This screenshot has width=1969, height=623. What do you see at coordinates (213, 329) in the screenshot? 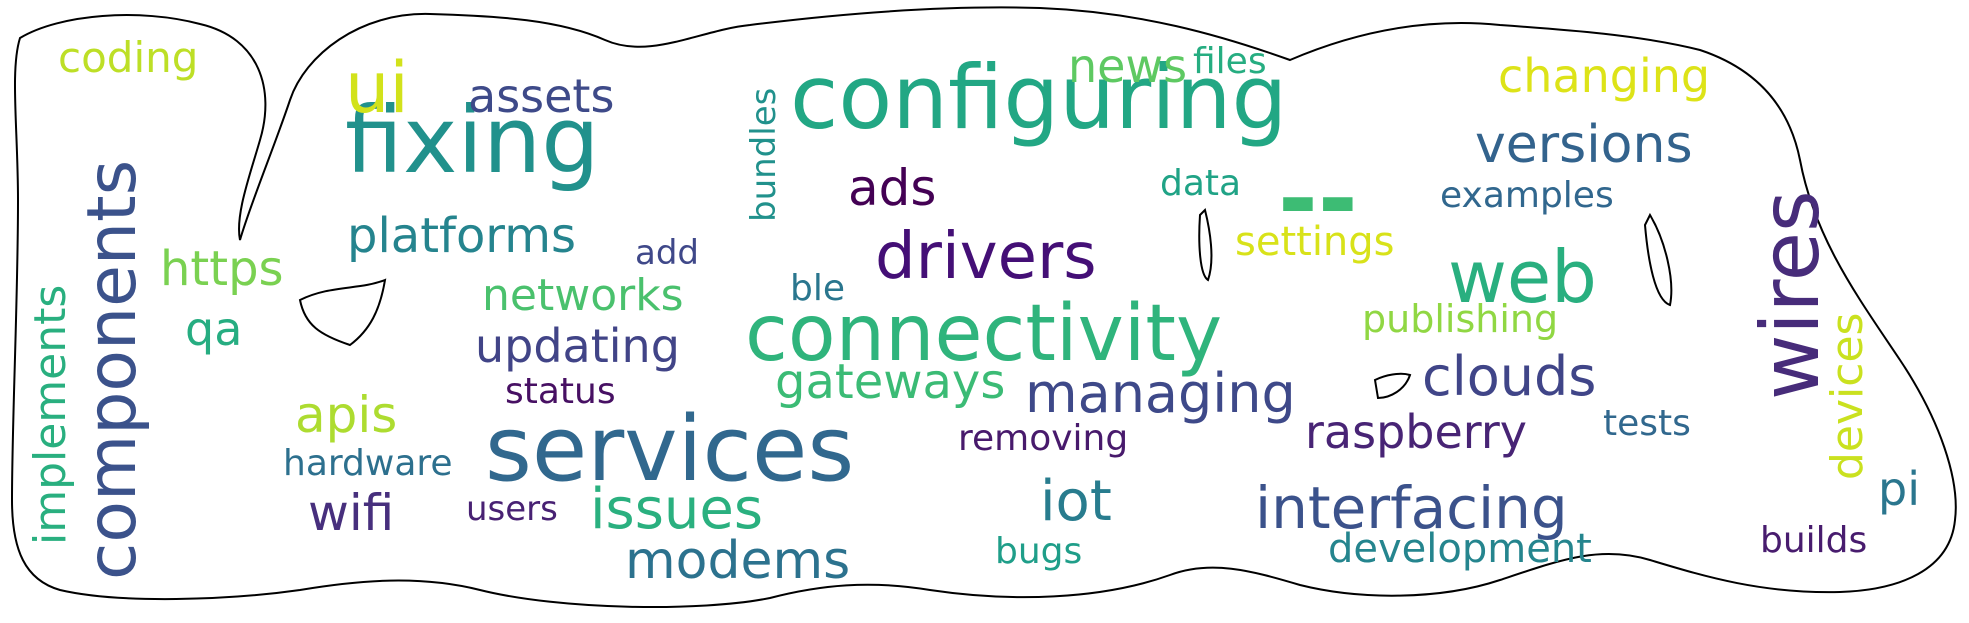
I see `word-qa: qa` at bounding box center [213, 329].